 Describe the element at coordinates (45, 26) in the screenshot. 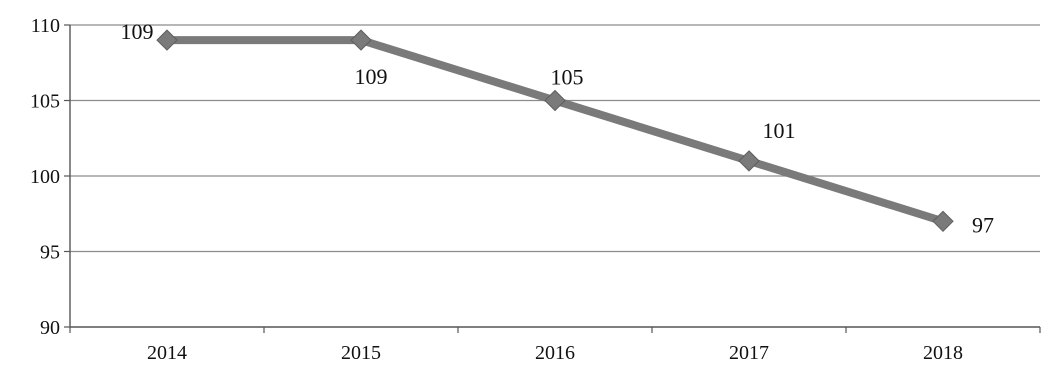

I see `y-tick-label: 110` at that location.